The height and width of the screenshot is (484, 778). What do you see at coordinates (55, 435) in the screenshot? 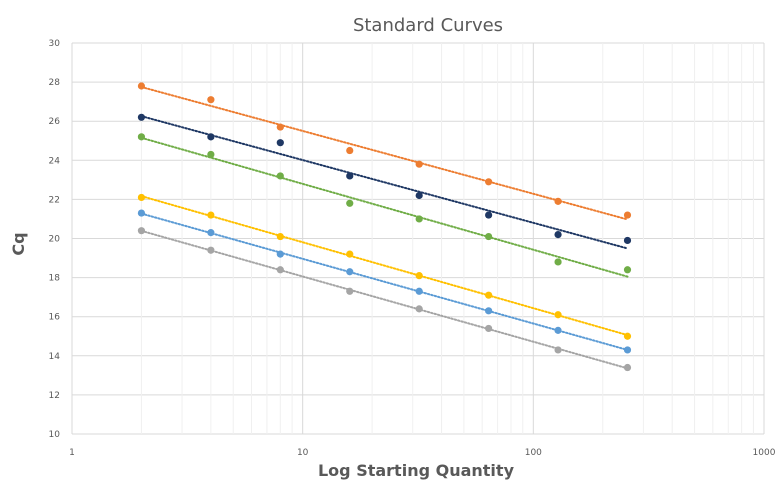
I see `y-tick-label: 10` at bounding box center [55, 435].